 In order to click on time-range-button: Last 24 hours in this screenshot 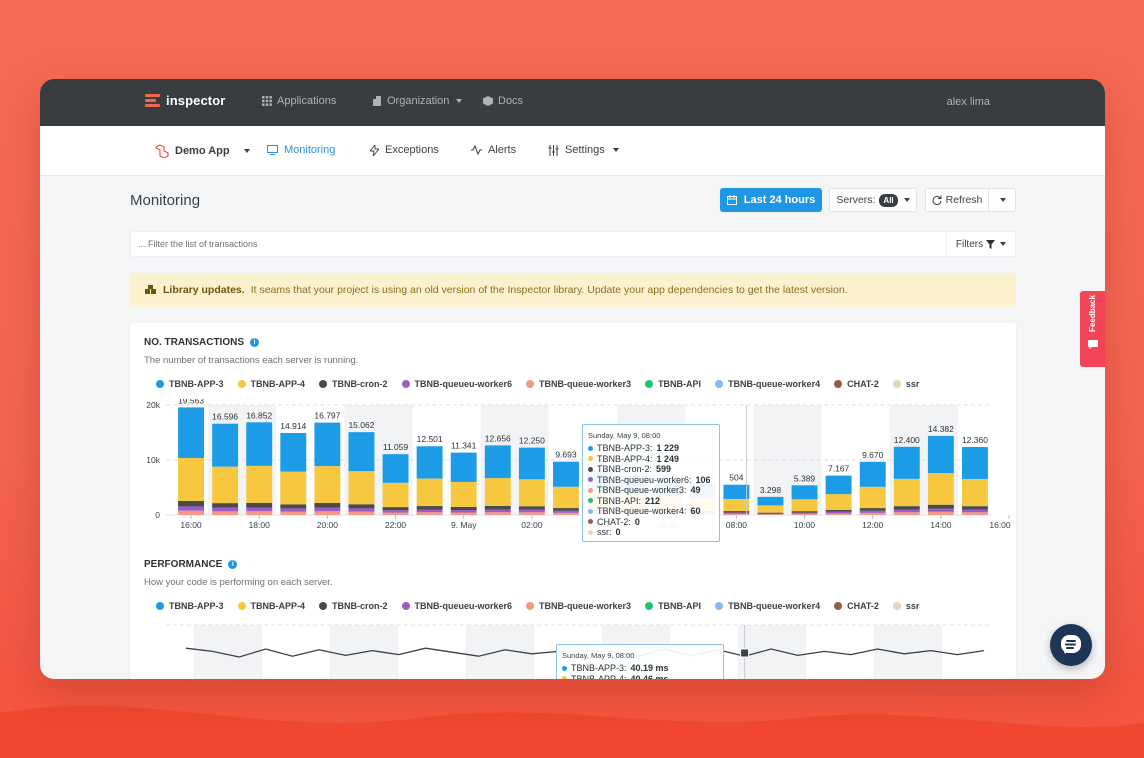, I will do `click(771, 200)`.